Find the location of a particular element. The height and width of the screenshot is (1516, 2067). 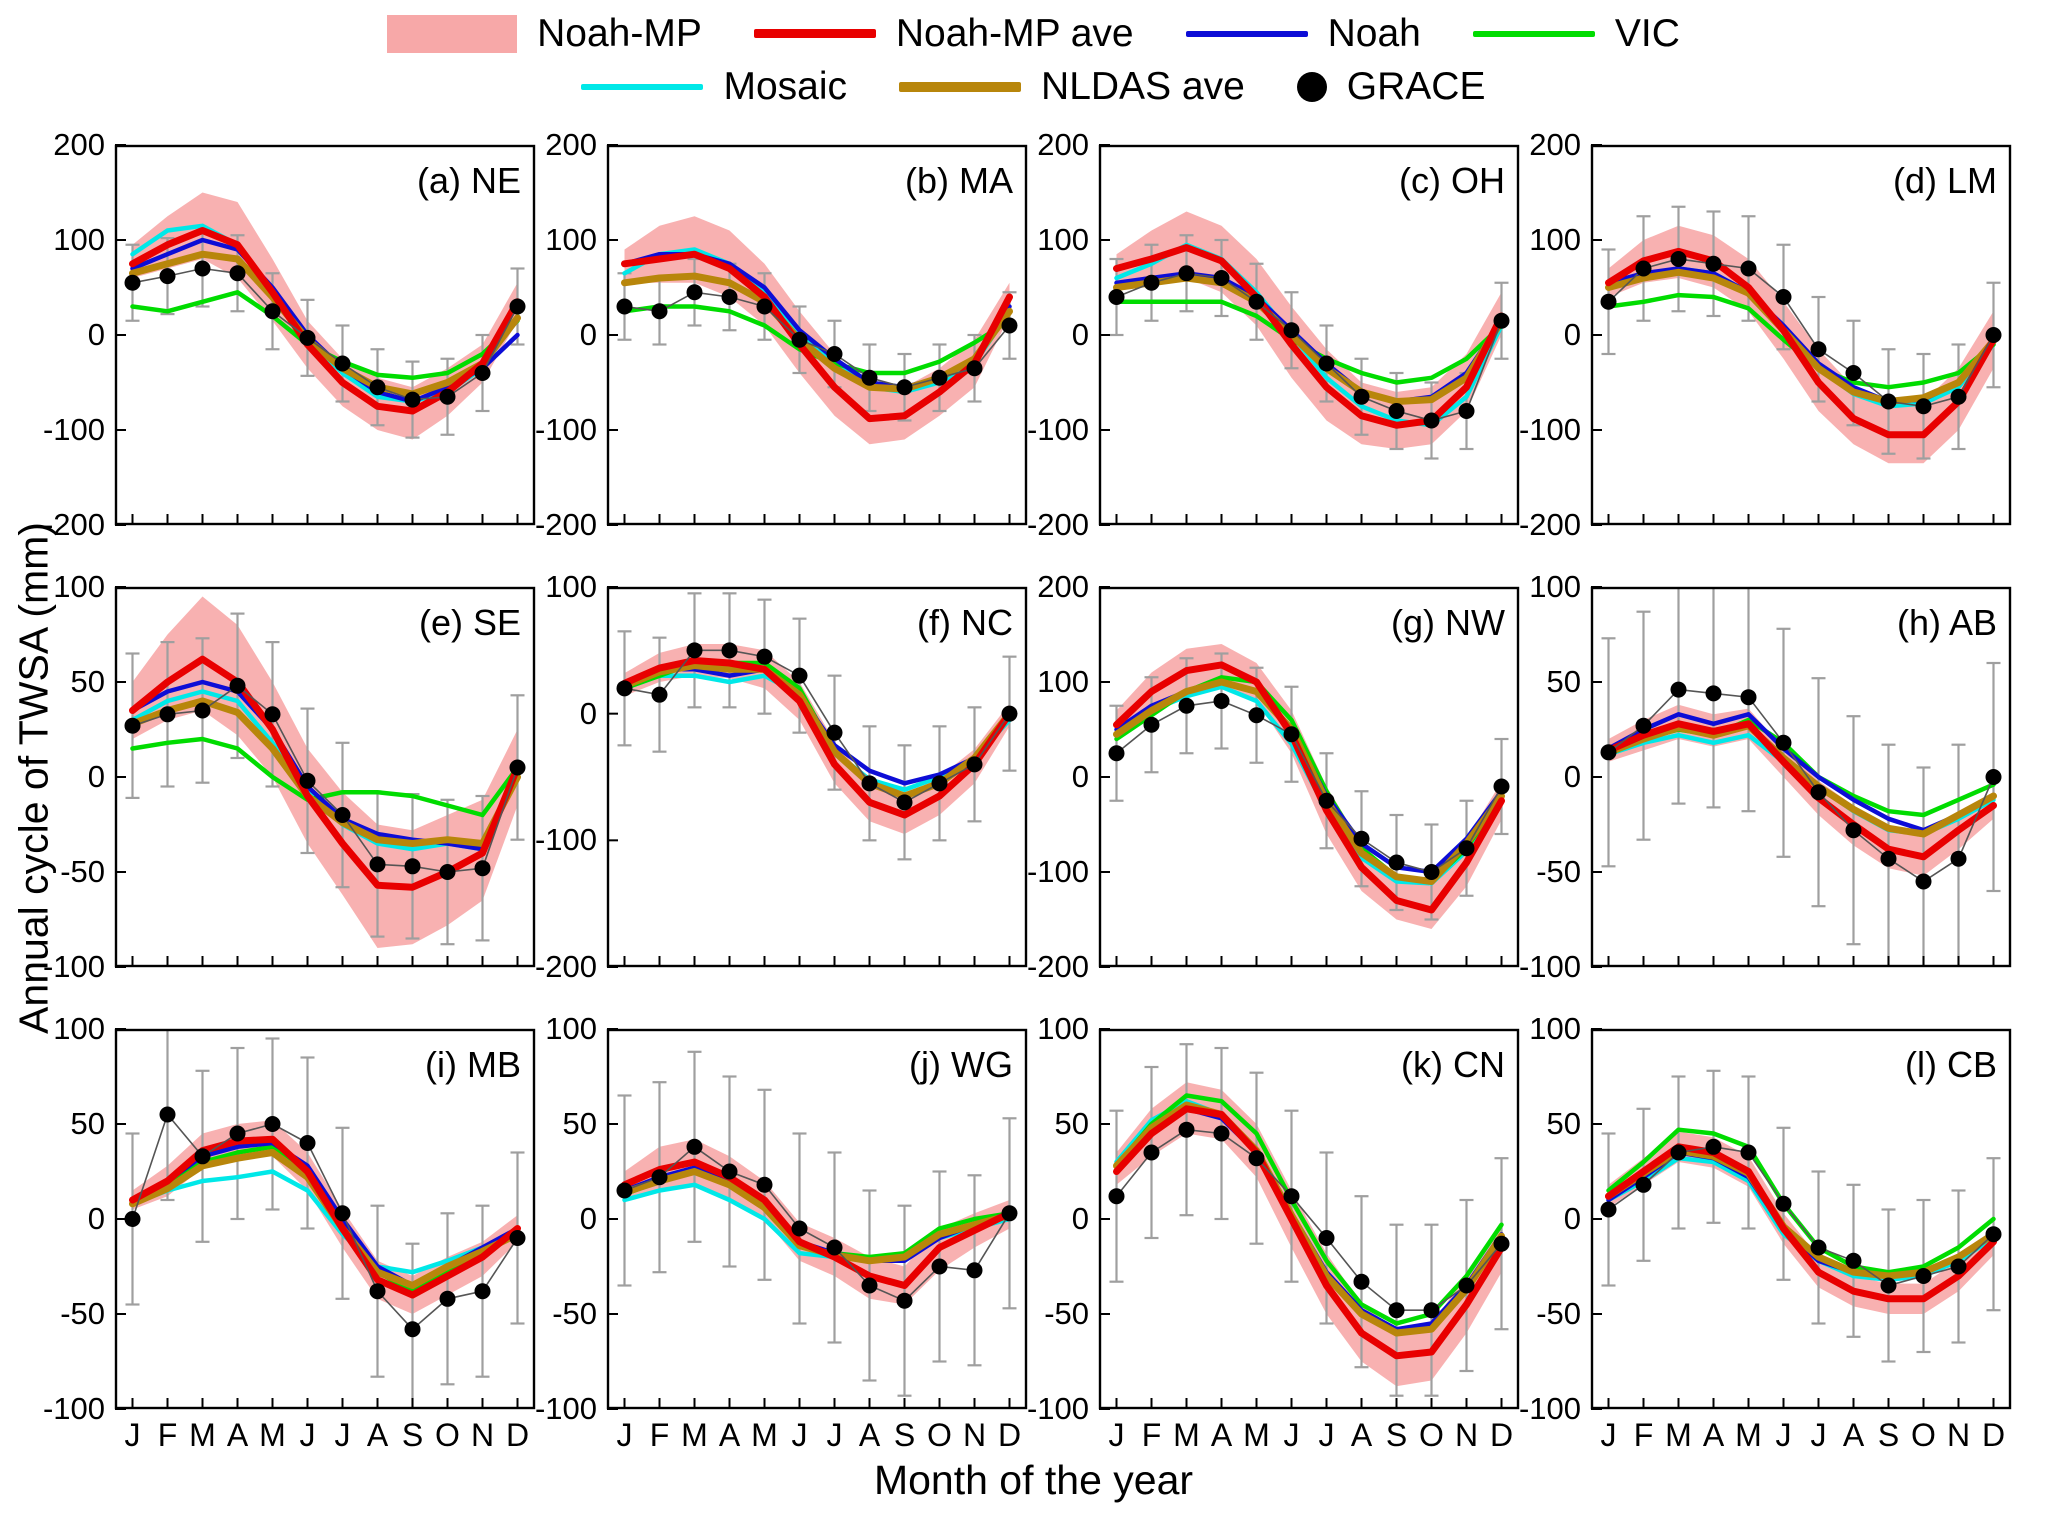

panel-title: (c) OH is located at coordinates (1452, 180).